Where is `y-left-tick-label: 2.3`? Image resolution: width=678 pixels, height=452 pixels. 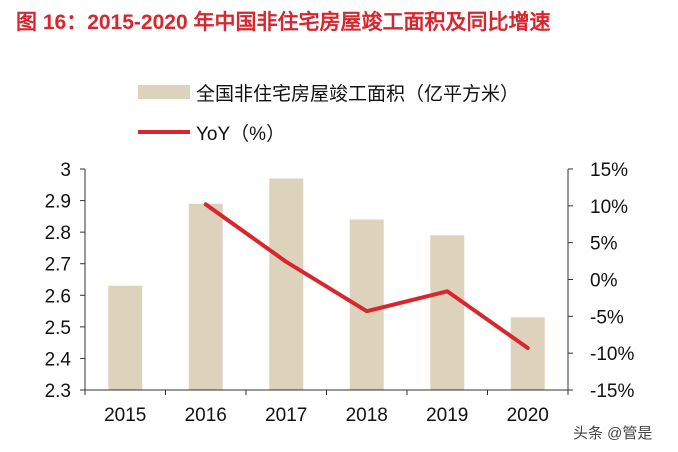 y-left-tick-label: 2.3 is located at coordinates (58, 391).